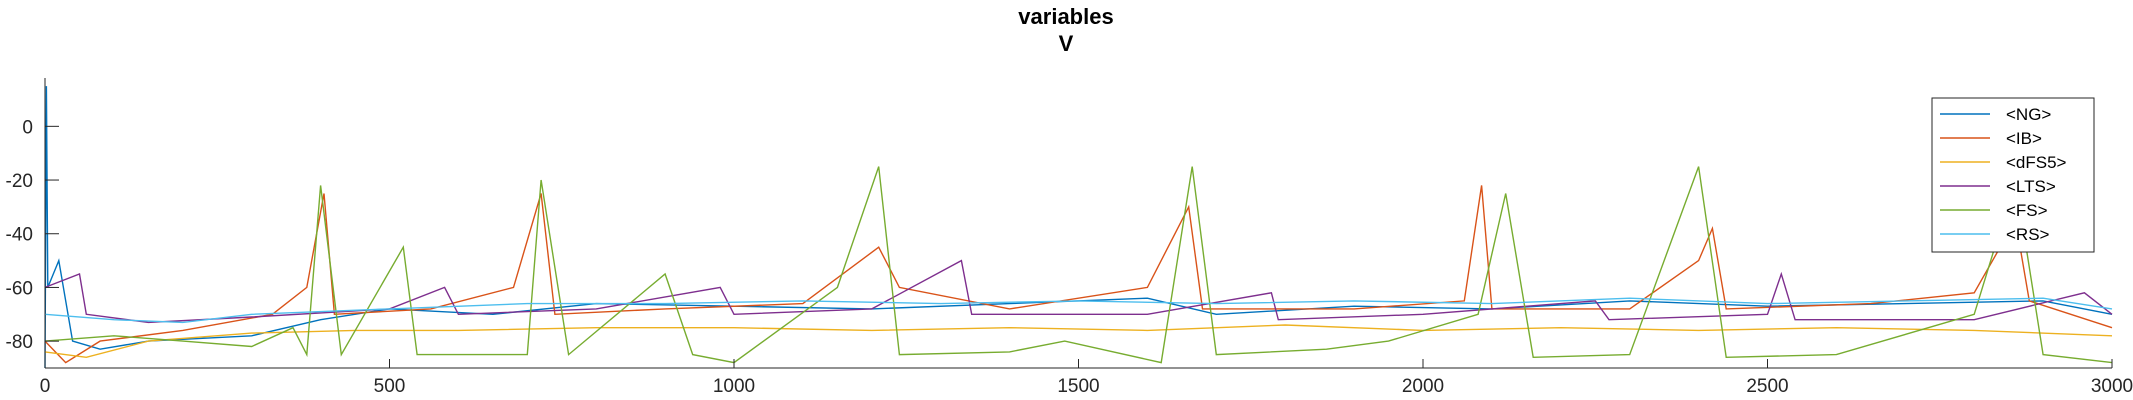 This screenshot has height=400, width=2133. I want to click on x-tick-label-2: 1000, so click(734, 386).